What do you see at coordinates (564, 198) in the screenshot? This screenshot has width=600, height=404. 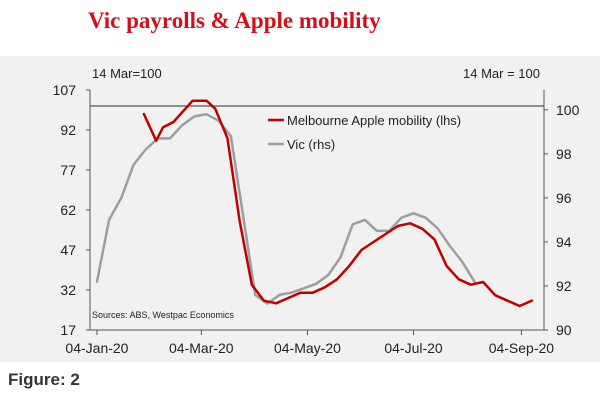 I see `y-right-tick-label: 96` at bounding box center [564, 198].